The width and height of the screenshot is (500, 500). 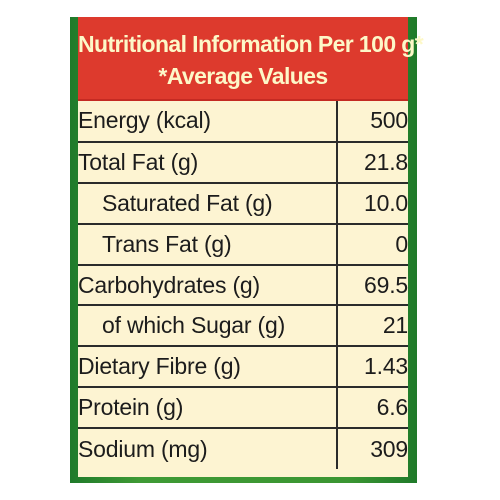 I want to click on table-row-sugar: of which Sugar (g) 21, so click(x=243, y=325).